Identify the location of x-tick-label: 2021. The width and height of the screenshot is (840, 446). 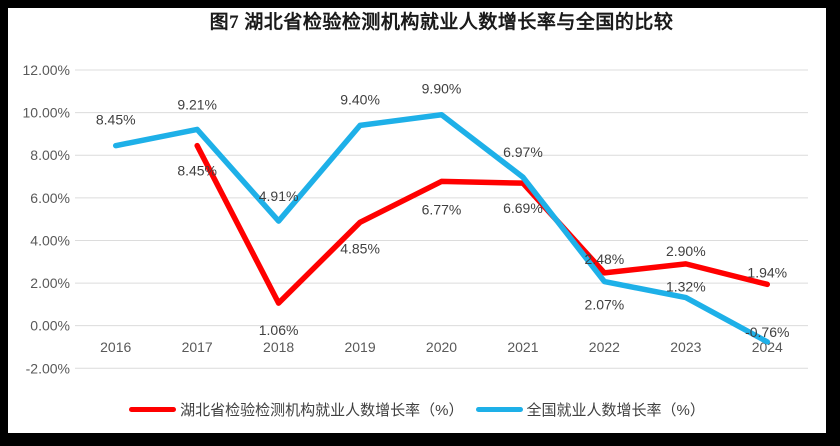
(522, 347).